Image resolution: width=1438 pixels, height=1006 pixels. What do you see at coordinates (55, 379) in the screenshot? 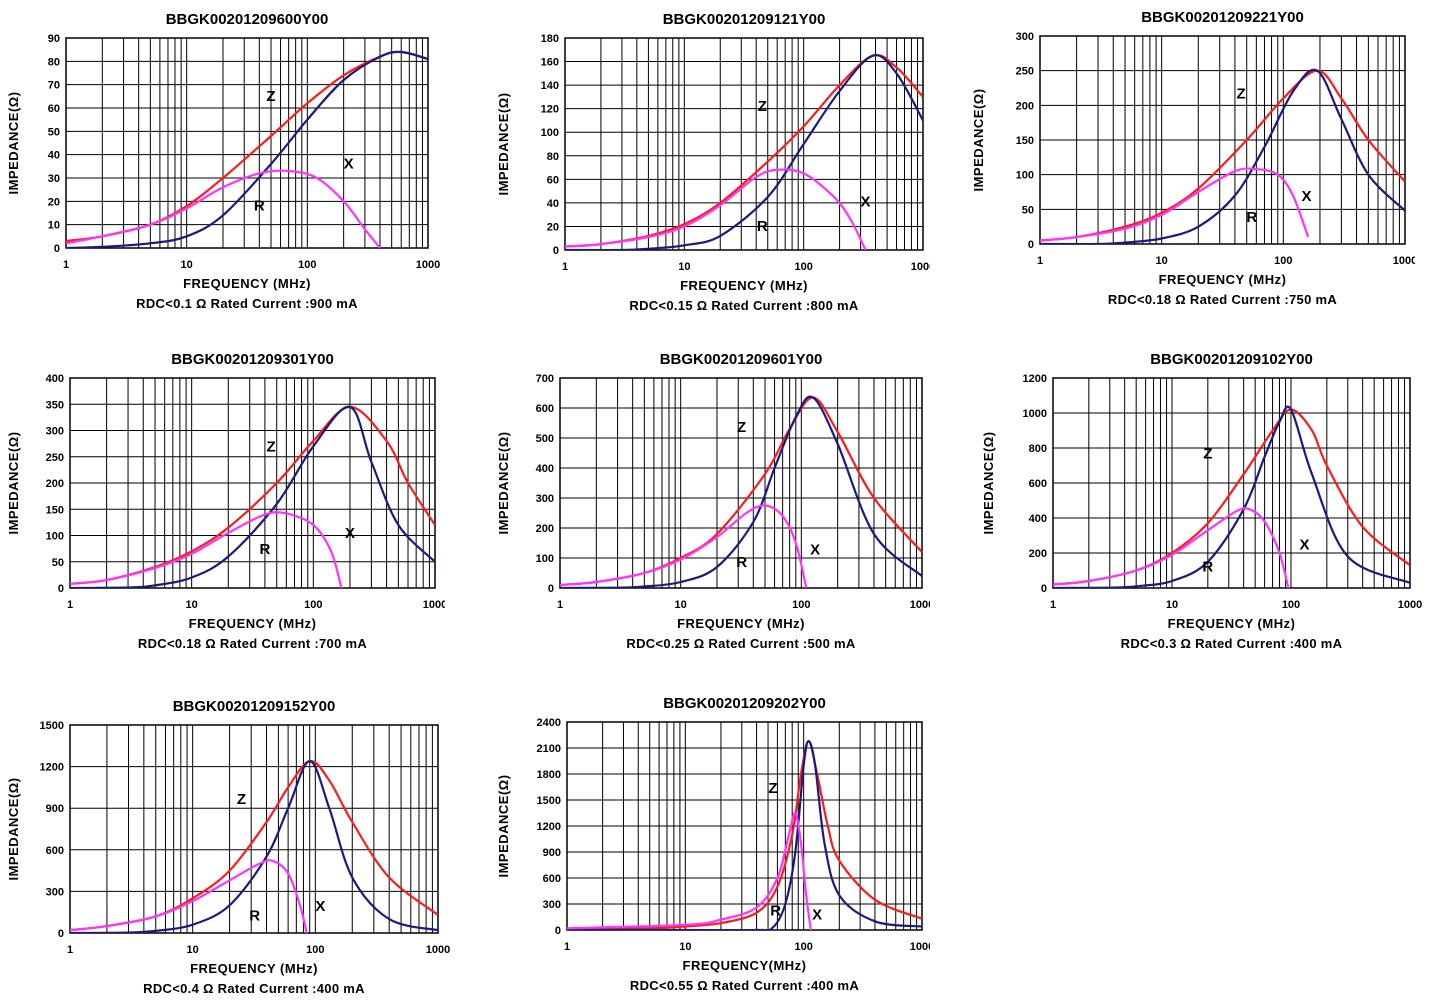
I see `y-tick-label: 400` at bounding box center [55, 379].